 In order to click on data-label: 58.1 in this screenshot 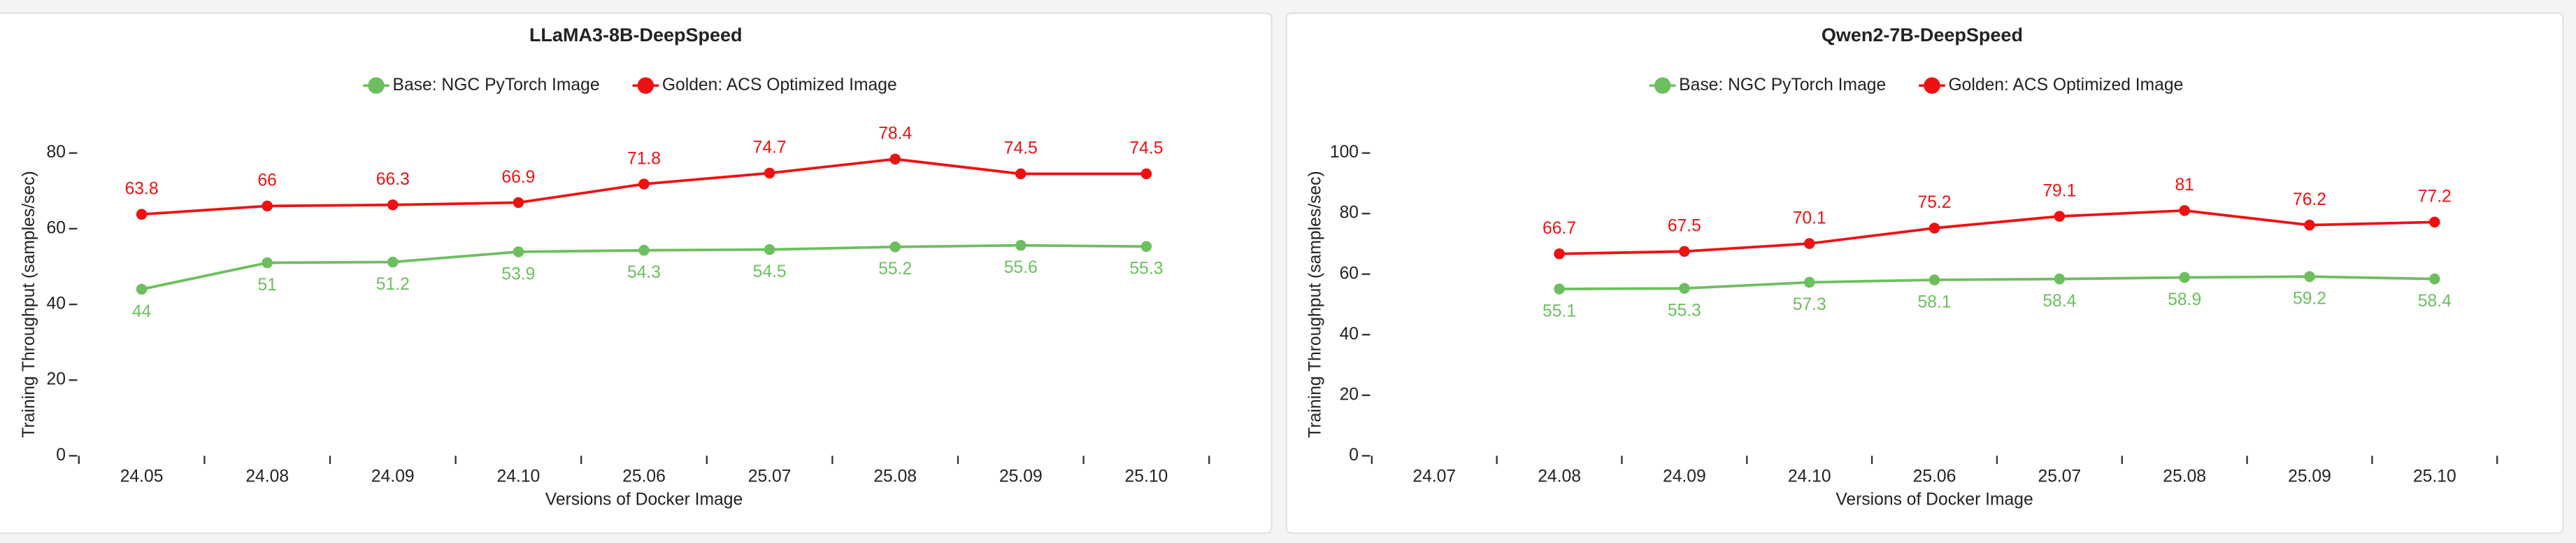, I will do `click(1935, 301)`.